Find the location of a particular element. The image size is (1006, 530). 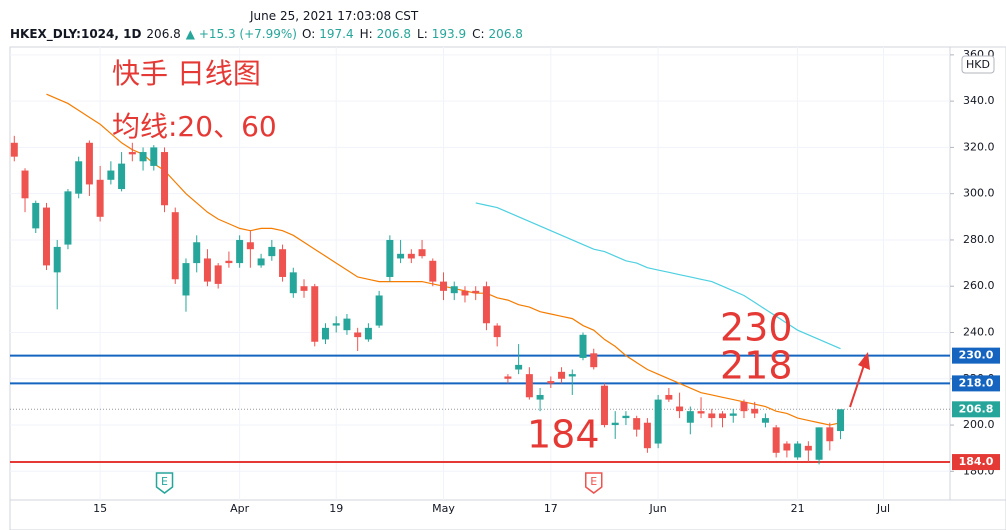

timestamp: June 25, 2021 17:03:08 CST is located at coordinates (334, 16).